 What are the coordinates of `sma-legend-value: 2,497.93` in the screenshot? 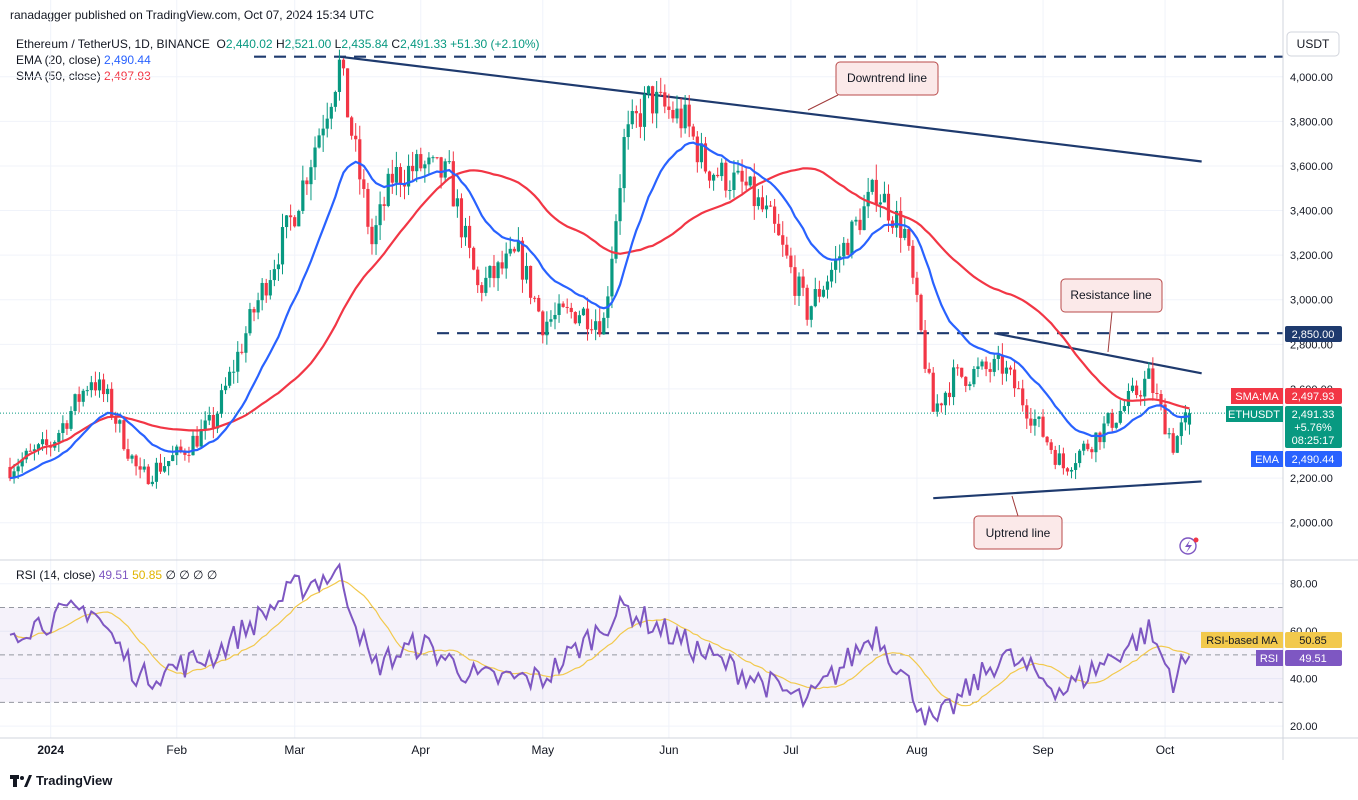 It's located at (127, 76).